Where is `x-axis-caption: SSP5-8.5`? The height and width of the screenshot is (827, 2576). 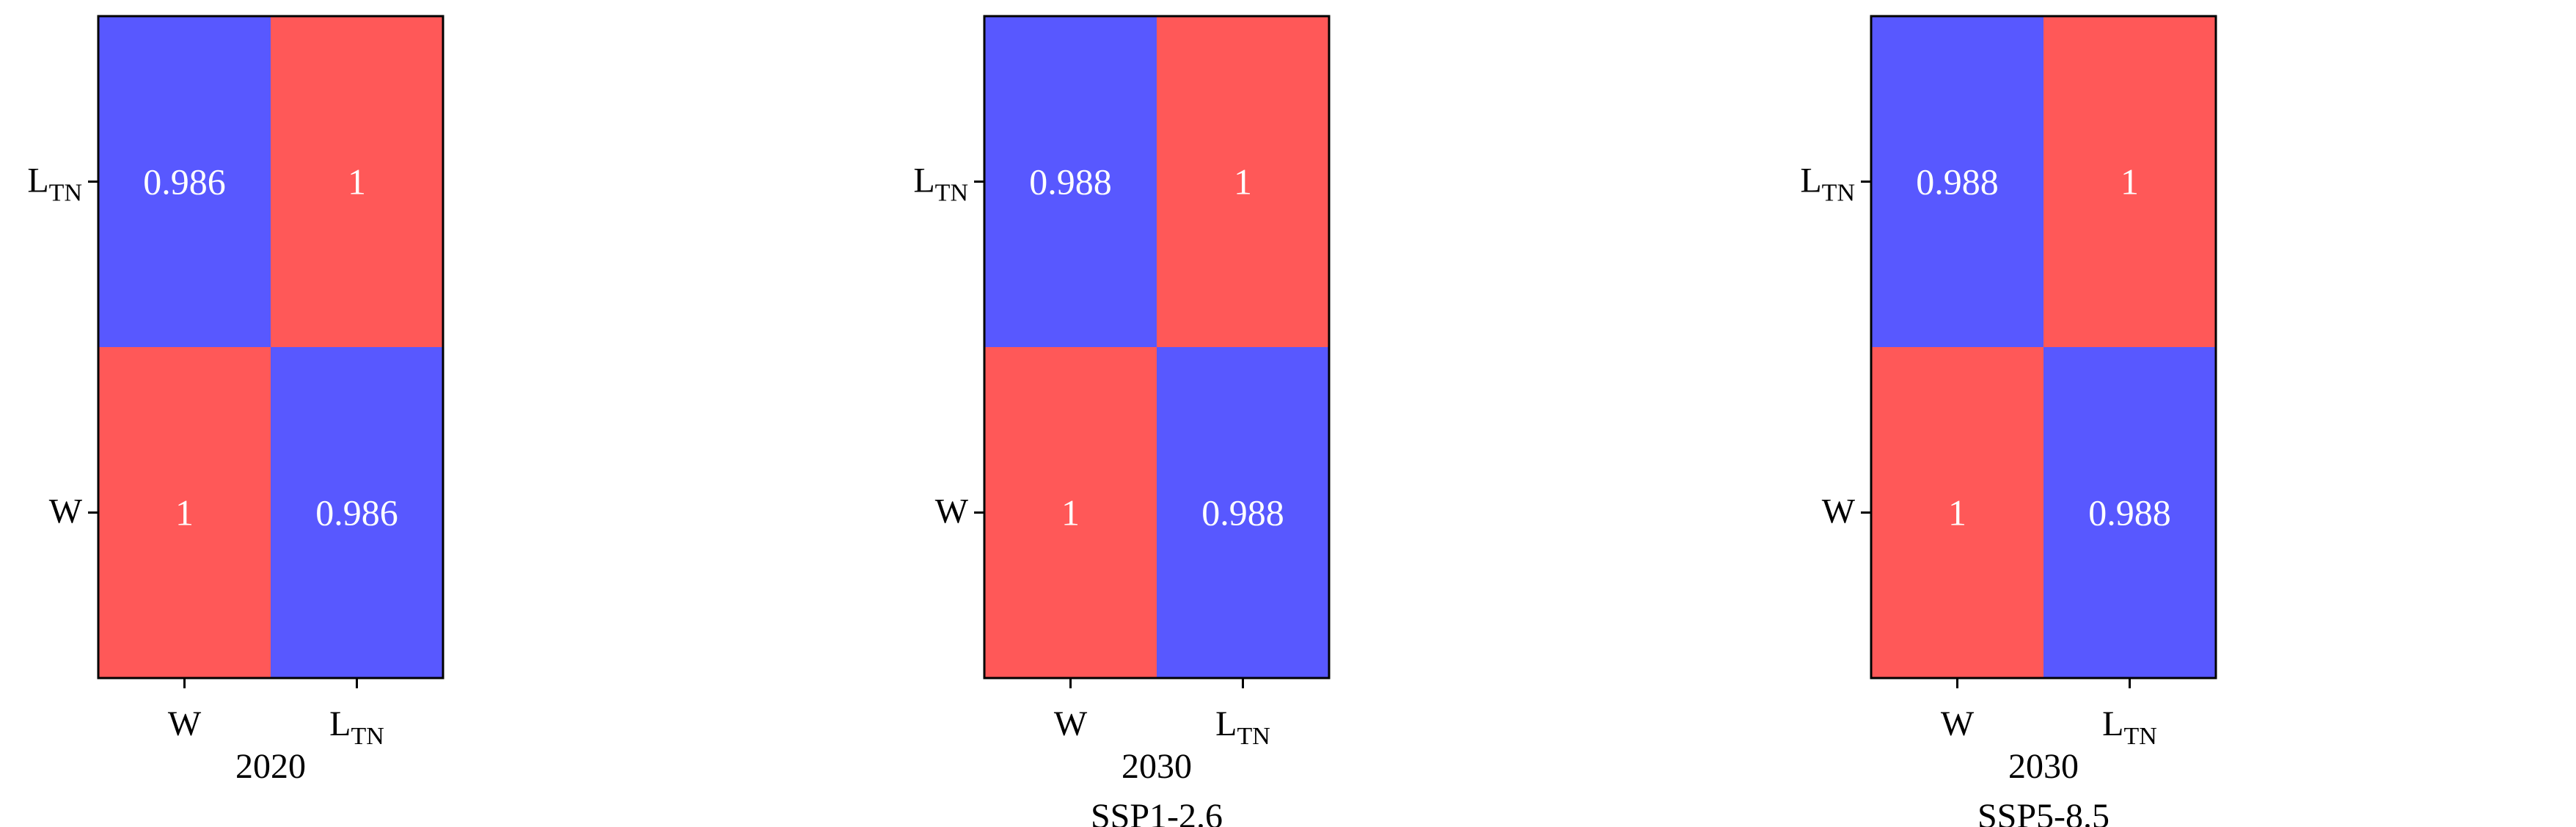 x-axis-caption: SSP5-8.5 is located at coordinates (2043, 812).